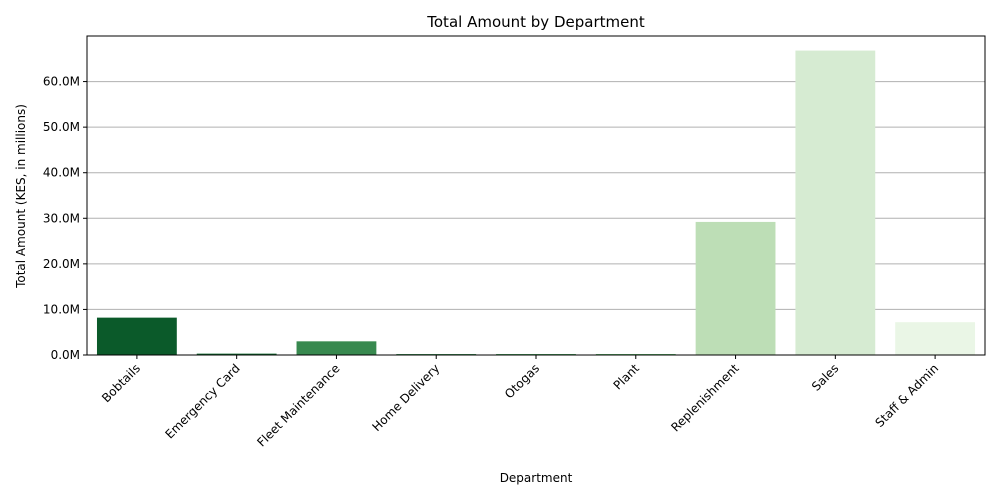 Image resolution: width=1000 pixels, height=500 pixels. What do you see at coordinates (61, 309) in the screenshot?
I see `y-tick-label: 10.0M` at bounding box center [61, 309].